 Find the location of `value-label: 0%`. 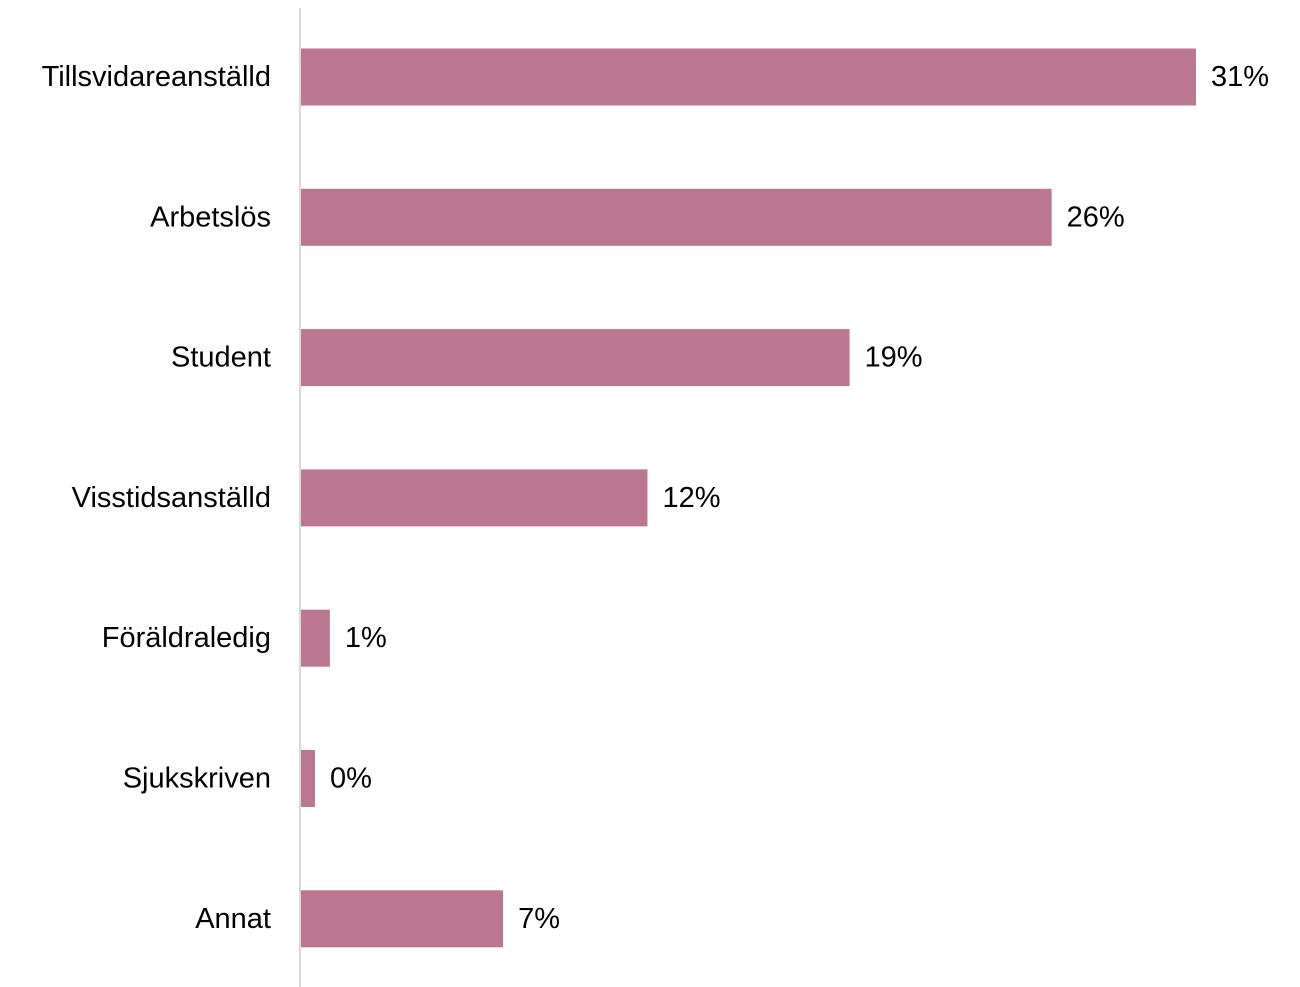

value-label: 0% is located at coordinates (351, 779).